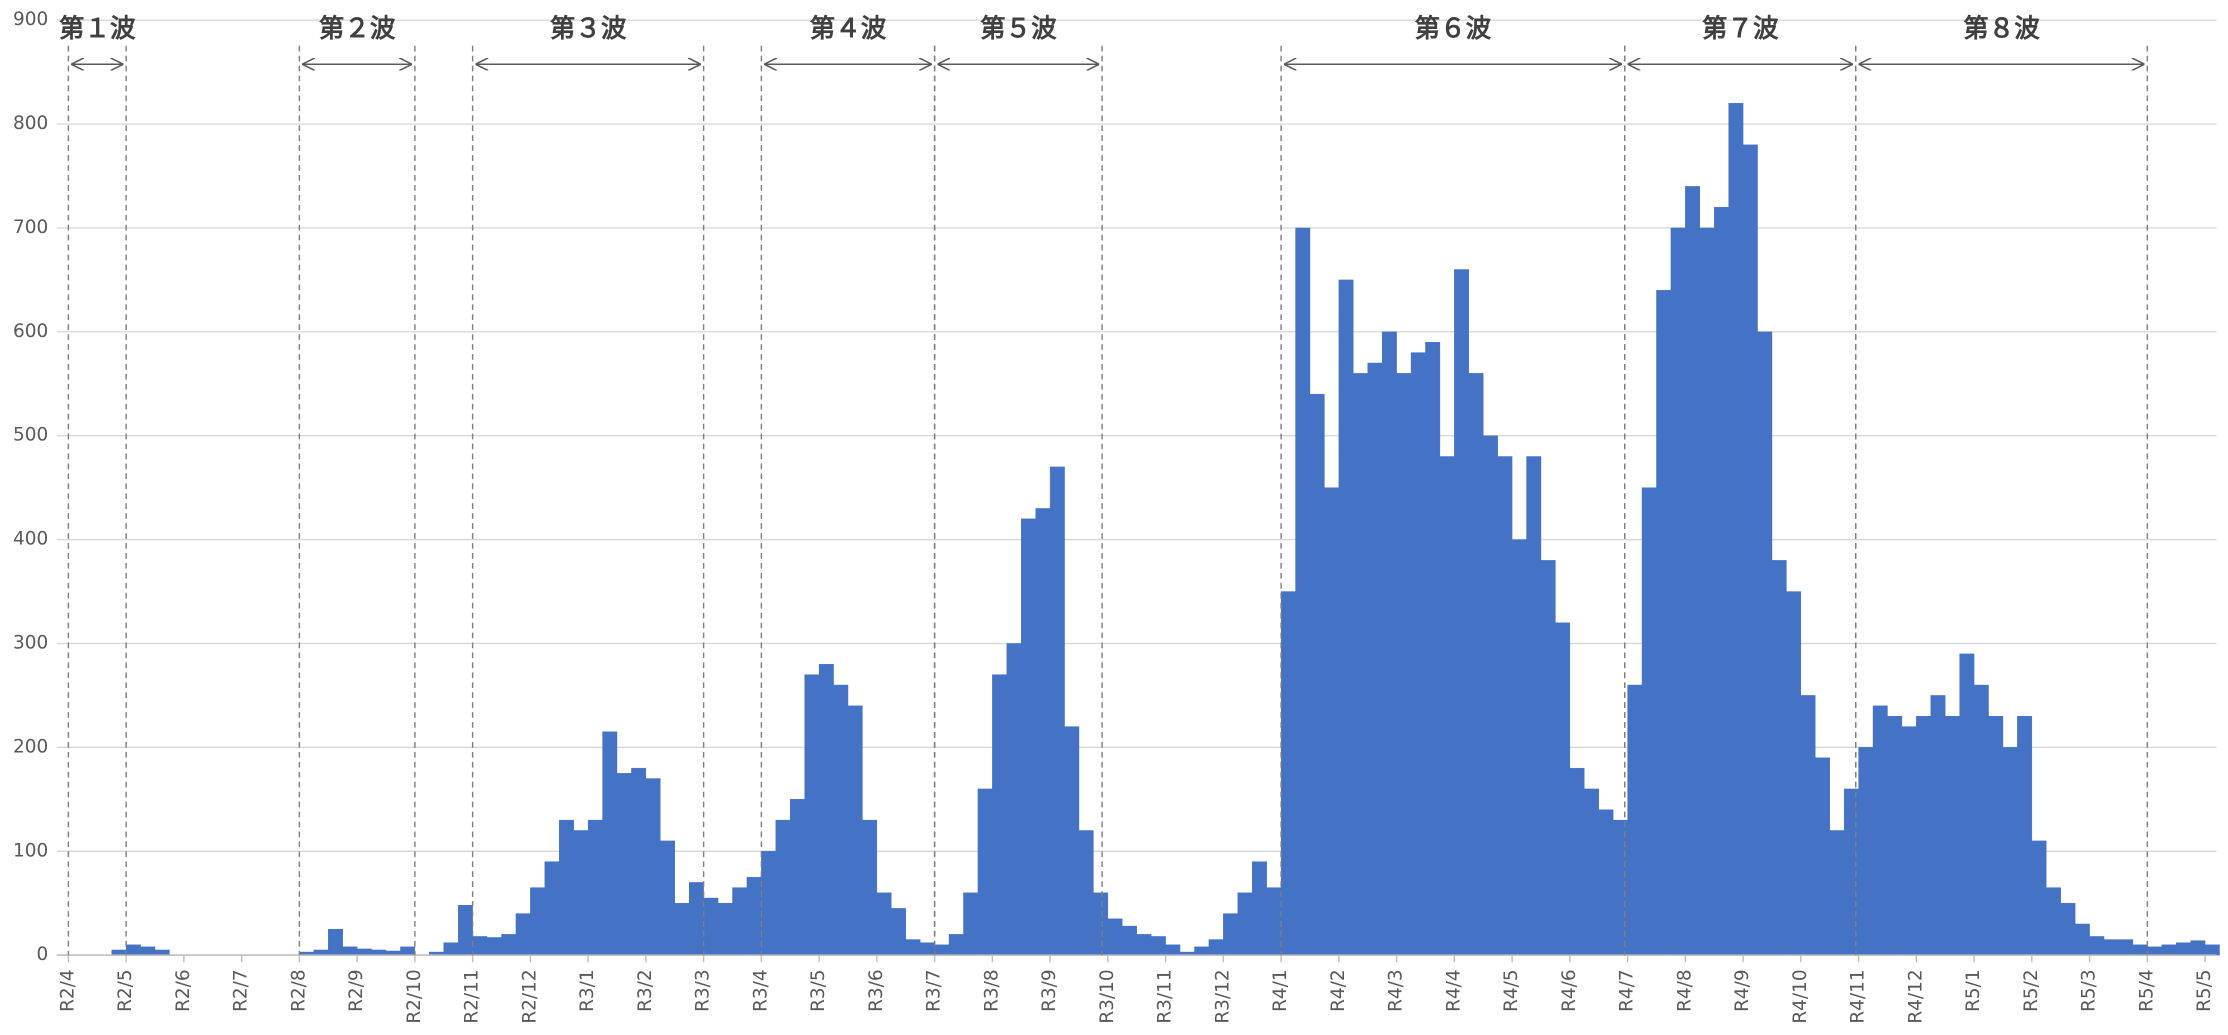 This screenshot has height=1035, width=2228. What do you see at coordinates (1222, 996) in the screenshot?
I see `x-tick-label: R3/12` at bounding box center [1222, 996].